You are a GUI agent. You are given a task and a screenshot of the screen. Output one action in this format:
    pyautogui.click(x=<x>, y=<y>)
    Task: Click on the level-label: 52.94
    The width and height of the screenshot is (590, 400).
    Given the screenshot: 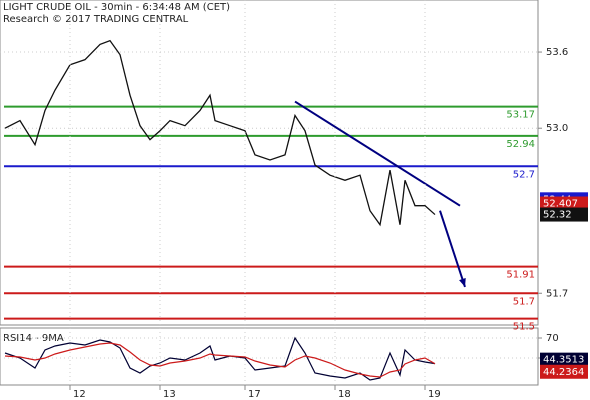 What is the action you would take?
    pyautogui.click(x=520, y=144)
    